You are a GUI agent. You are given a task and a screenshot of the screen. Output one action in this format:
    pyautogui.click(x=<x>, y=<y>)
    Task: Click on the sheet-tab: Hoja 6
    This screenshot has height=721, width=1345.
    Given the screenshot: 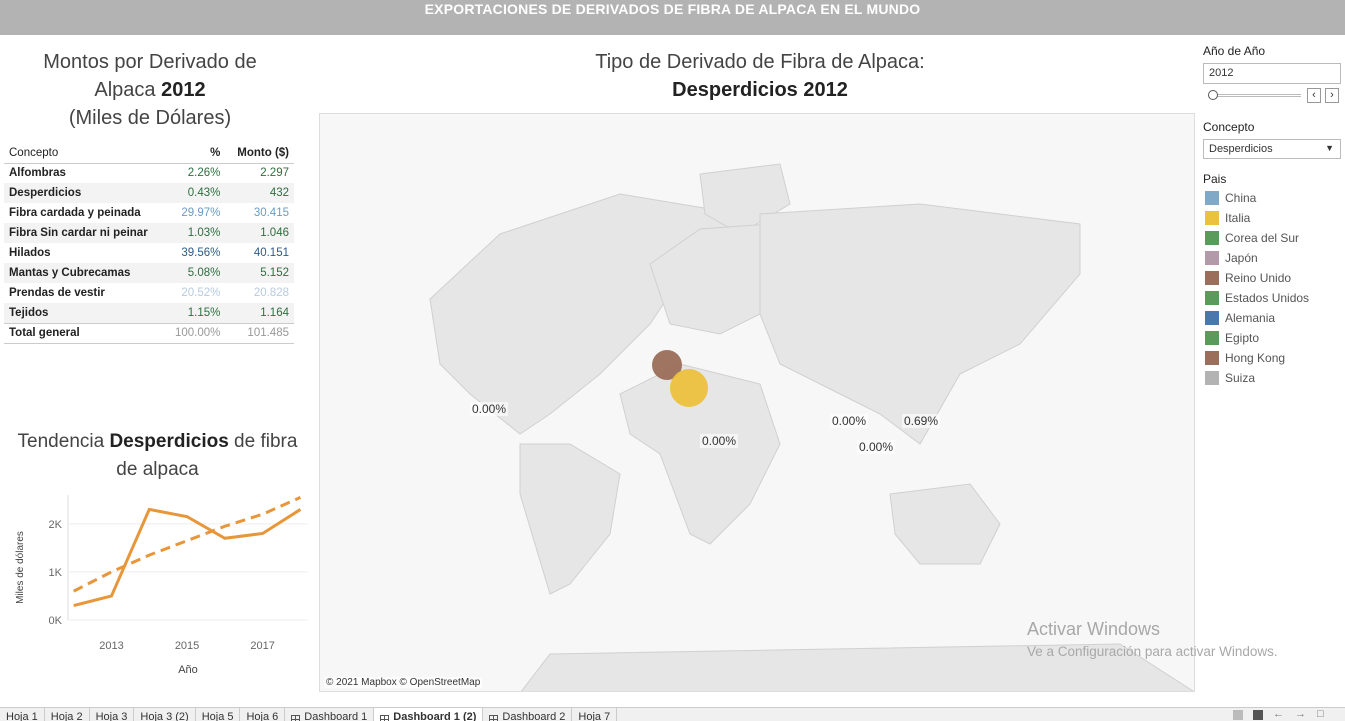 What is the action you would take?
    pyautogui.click(x=263, y=714)
    